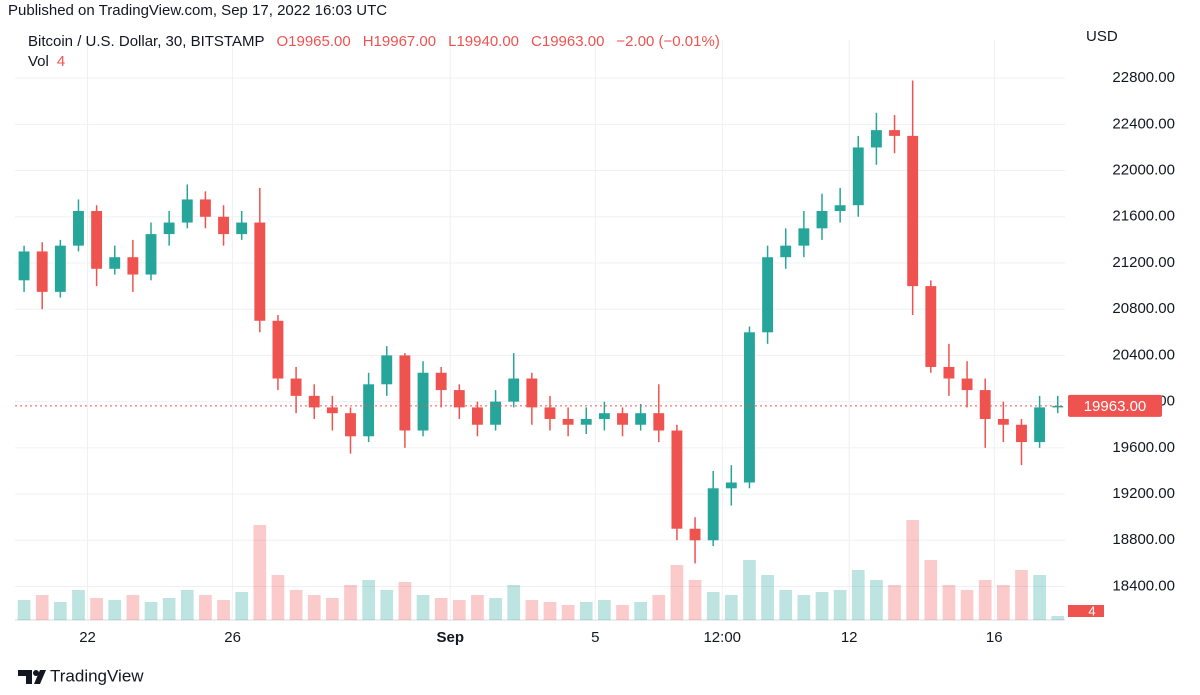 The height and width of the screenshot is (695, 1200). I want to click on symbol: Bitcoin / U.S. Dollar, 30, BITSTAMP, so click(146, 41).